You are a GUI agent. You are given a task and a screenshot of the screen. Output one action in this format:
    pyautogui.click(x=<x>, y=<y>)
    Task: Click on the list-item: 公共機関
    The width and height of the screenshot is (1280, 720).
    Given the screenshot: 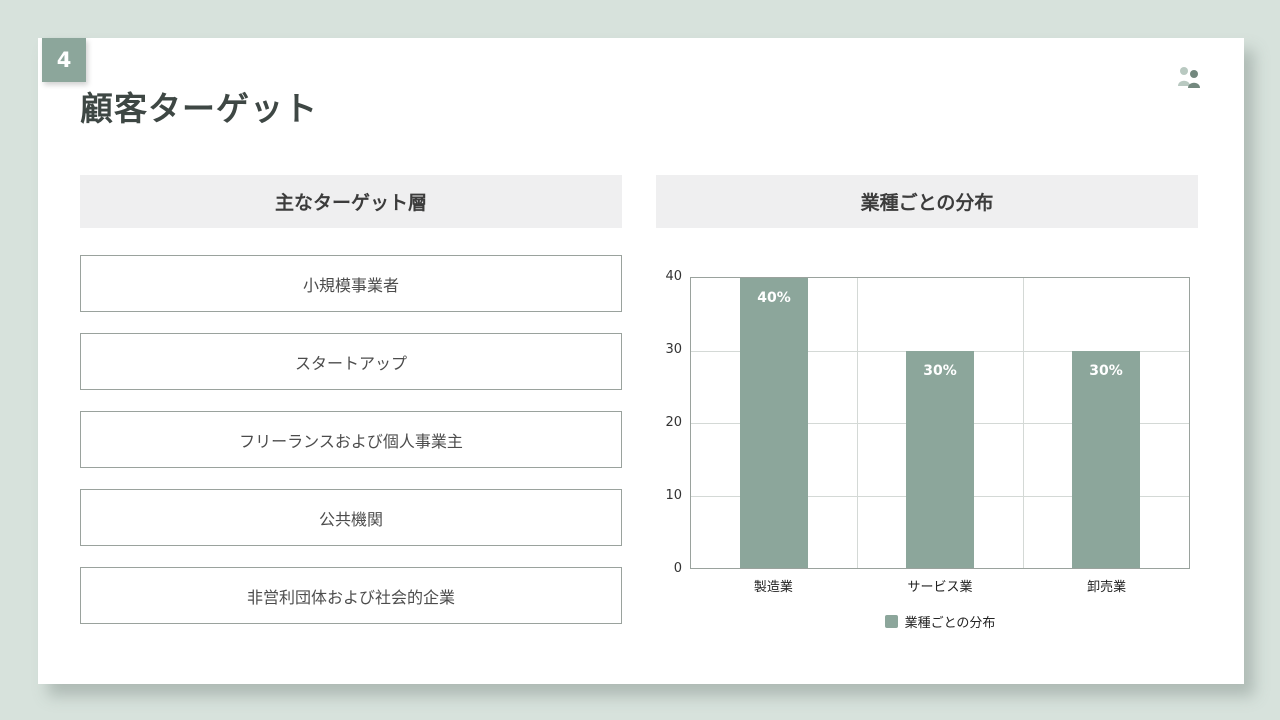 What is the action you would take?
    pyautogui.click(x=351, y=517)
    